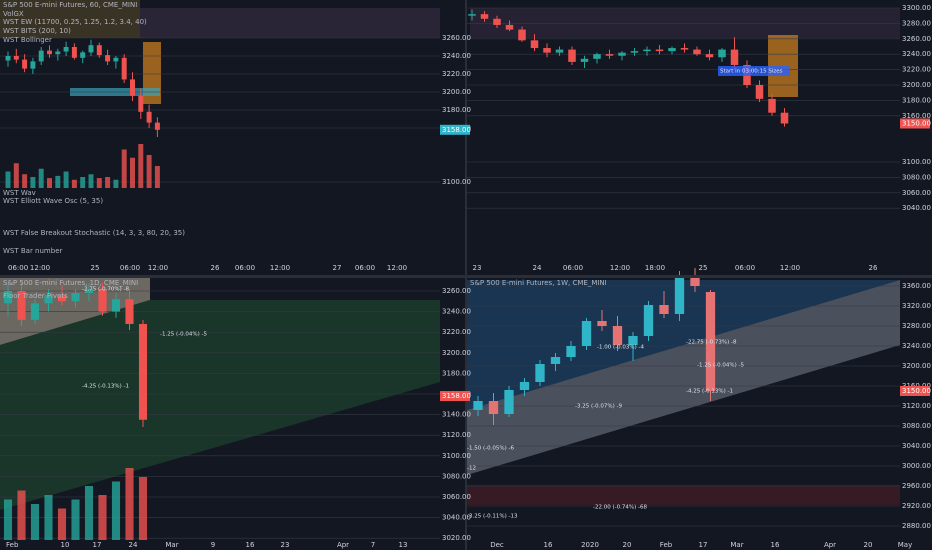 Image resolution: width=932 pixels, height=550 pixels. I want to click on indicator-label: WST Elliott Wave Osc (5, 35), so click(53, 201).